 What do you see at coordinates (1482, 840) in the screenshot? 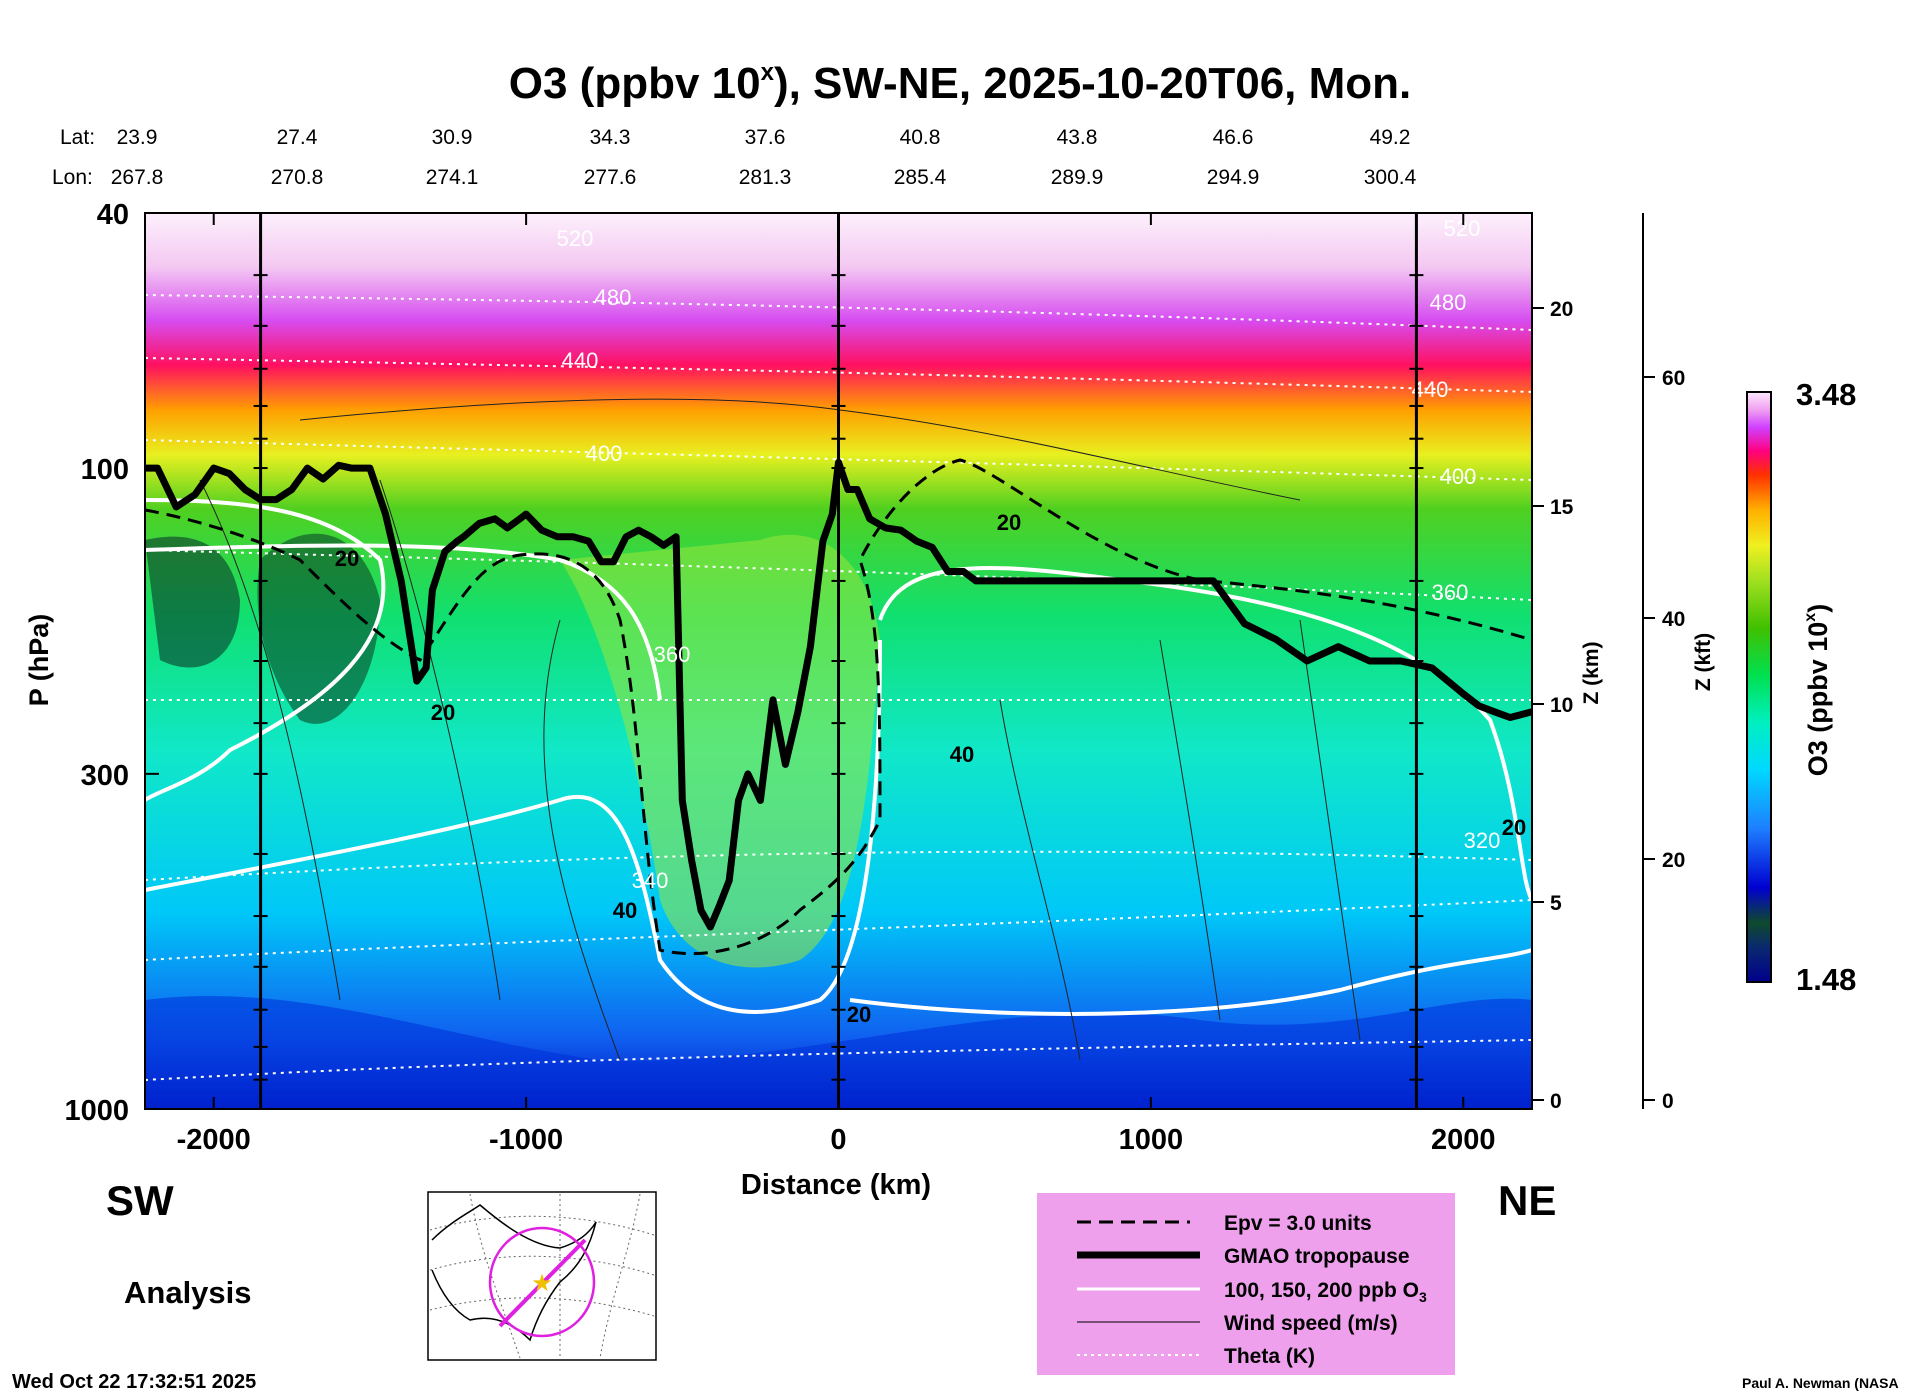
I see `theta-label: 320` at bounding box center [1482, 840].